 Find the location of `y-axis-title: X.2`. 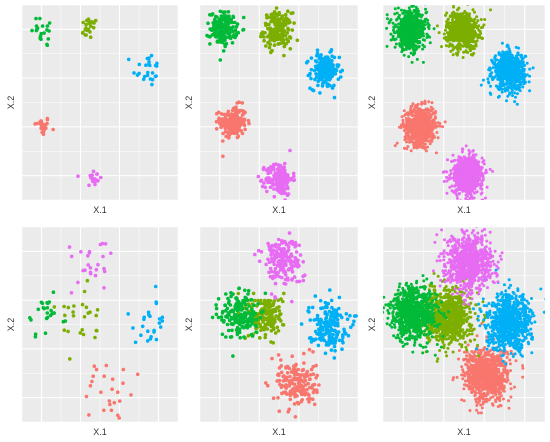

y-axis-title: X.2 is located at coordinates (11, 325).